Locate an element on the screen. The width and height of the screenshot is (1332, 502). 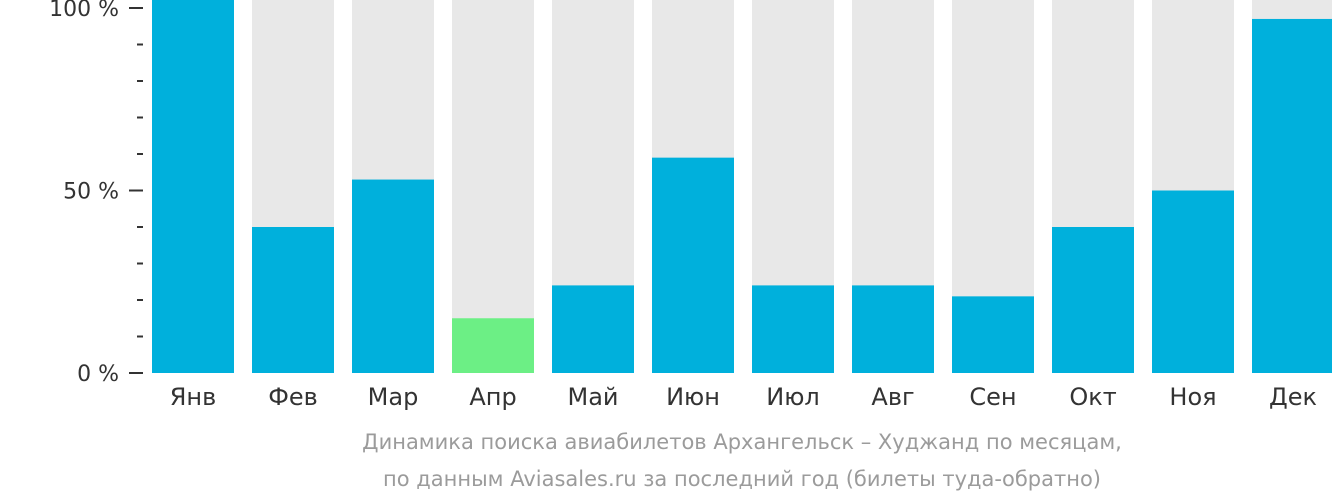
x-tick-label: Мар is located at coordinates (393, 397).